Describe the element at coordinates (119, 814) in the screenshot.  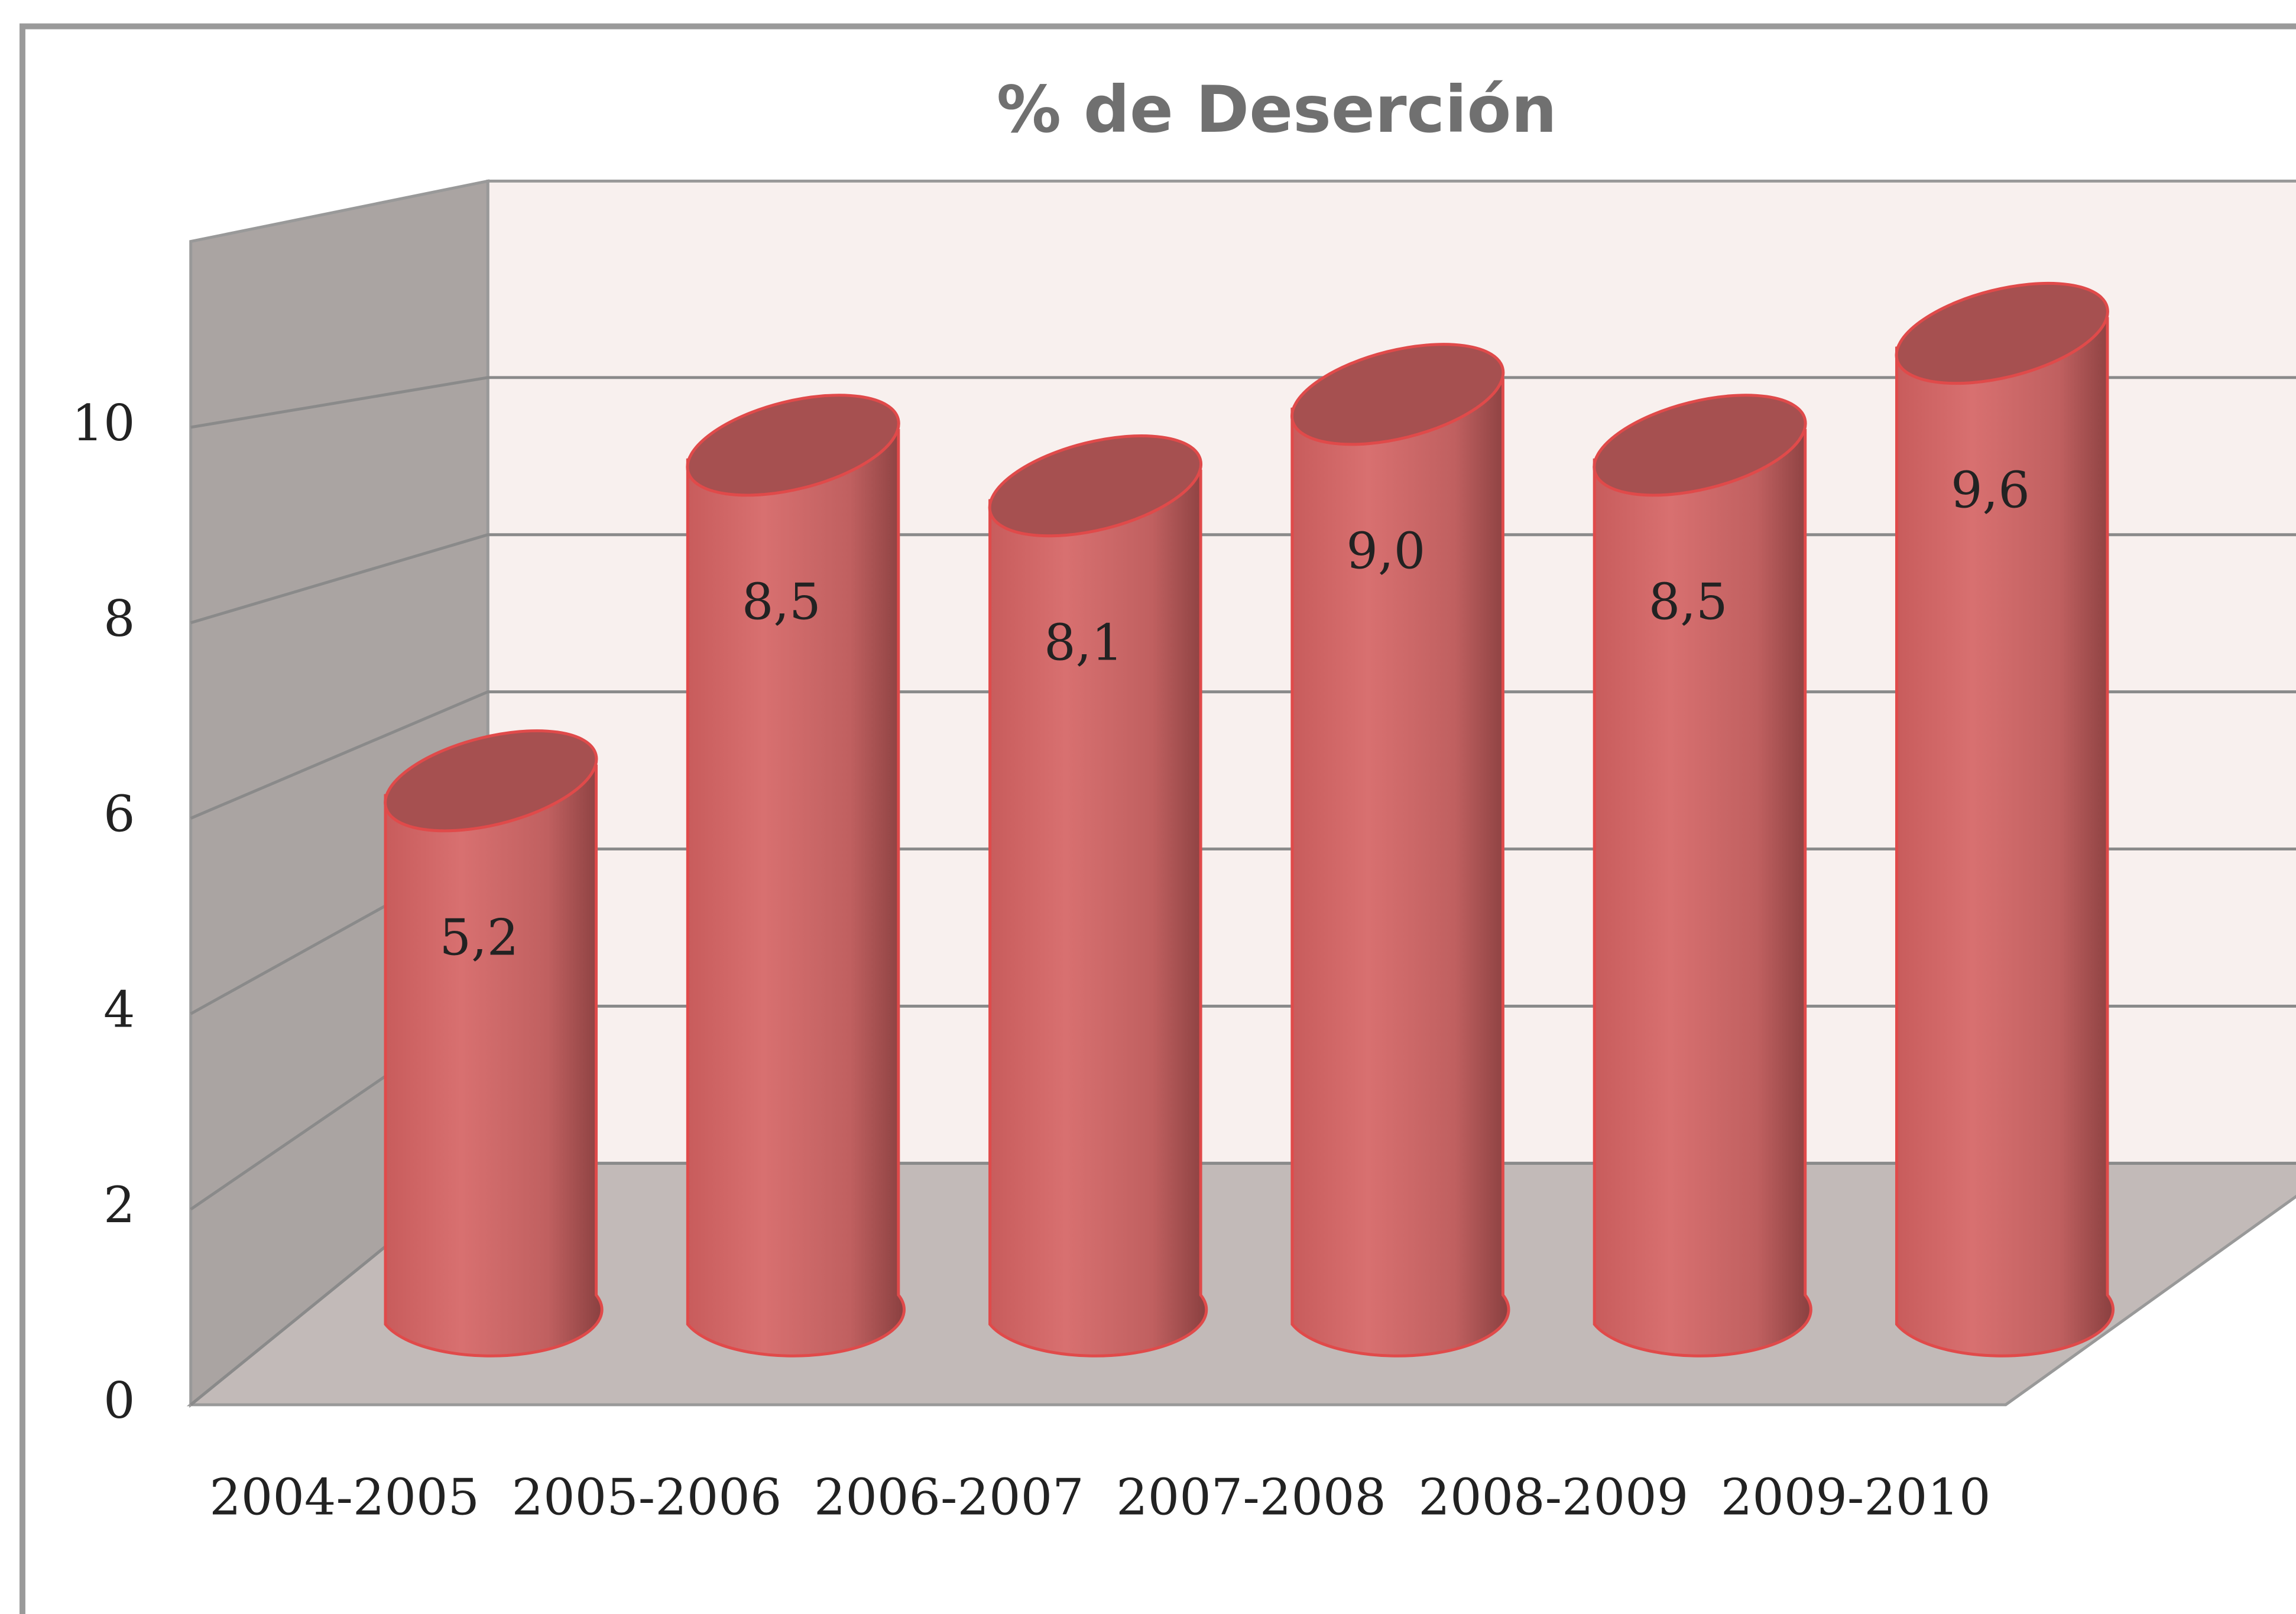
I see `y-tick-label: 6` at that location.